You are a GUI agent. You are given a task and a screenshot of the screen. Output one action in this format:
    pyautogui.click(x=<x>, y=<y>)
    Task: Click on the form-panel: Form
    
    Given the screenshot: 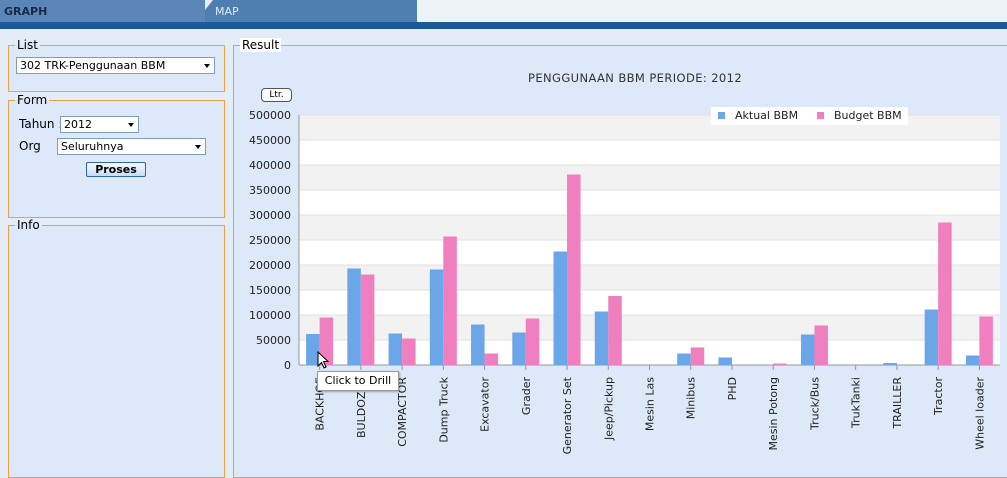 What is the action you would take?
    pyautogui.click(x=116, y=155)
    